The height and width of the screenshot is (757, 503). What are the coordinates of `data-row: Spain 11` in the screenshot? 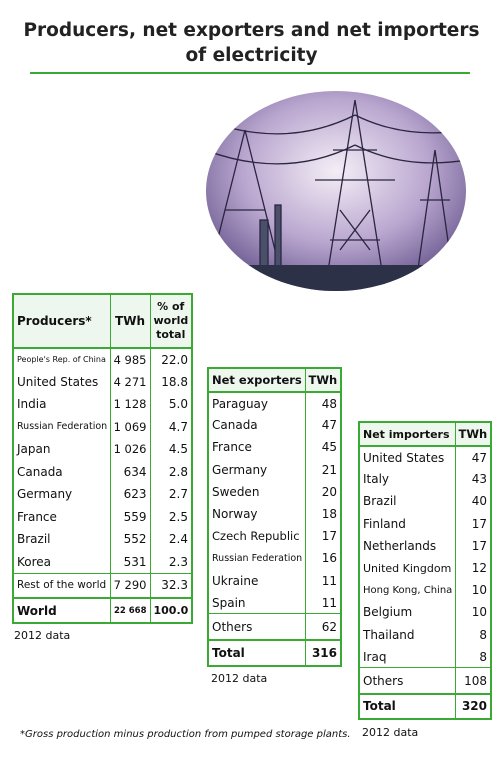 It's located at (274, 602).